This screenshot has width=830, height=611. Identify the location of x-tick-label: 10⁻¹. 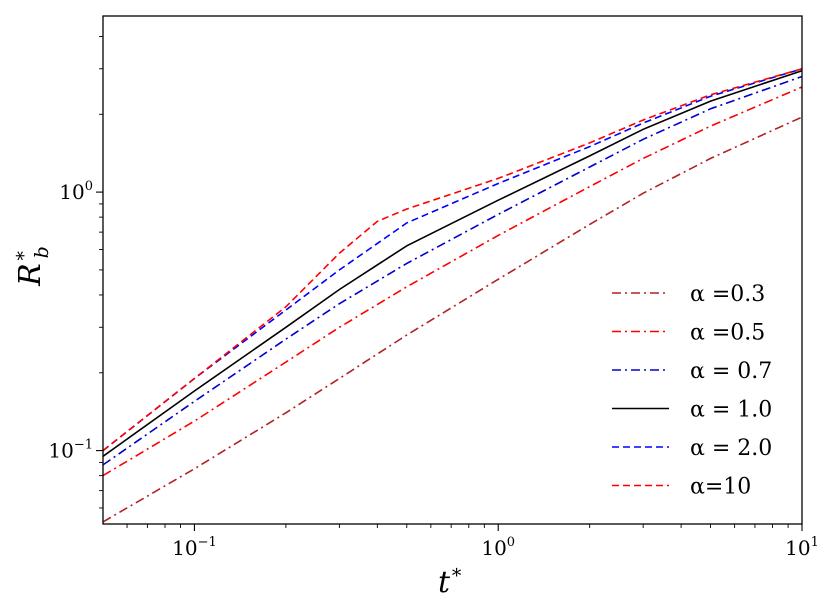
(194, 547).